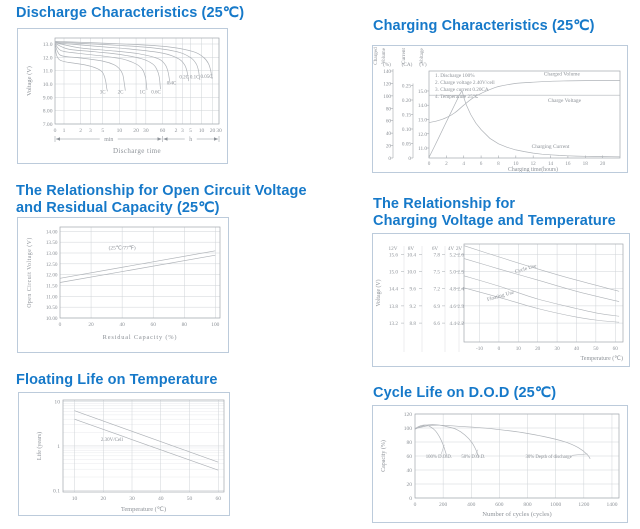  Describe the element at coordinates (383, 456) in the screenshot. I see `svg-text: Capacity (%)` at that location.